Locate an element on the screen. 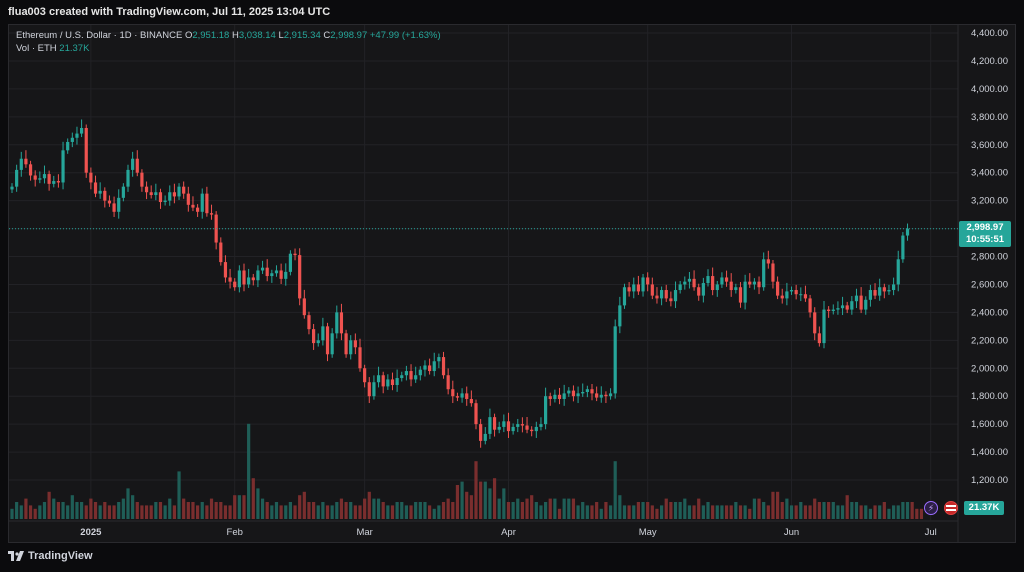  x-tick-label: Apr is located at coordinates (508, 532).